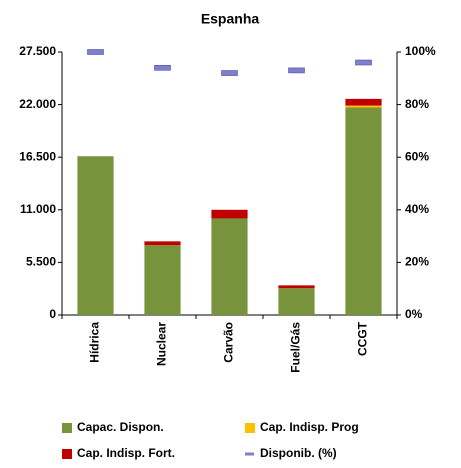 The image size is (461, 468). Describe the element at coordinates (414, 314) in the screenshot. I see `y2-tick-label: 0%` at that location.